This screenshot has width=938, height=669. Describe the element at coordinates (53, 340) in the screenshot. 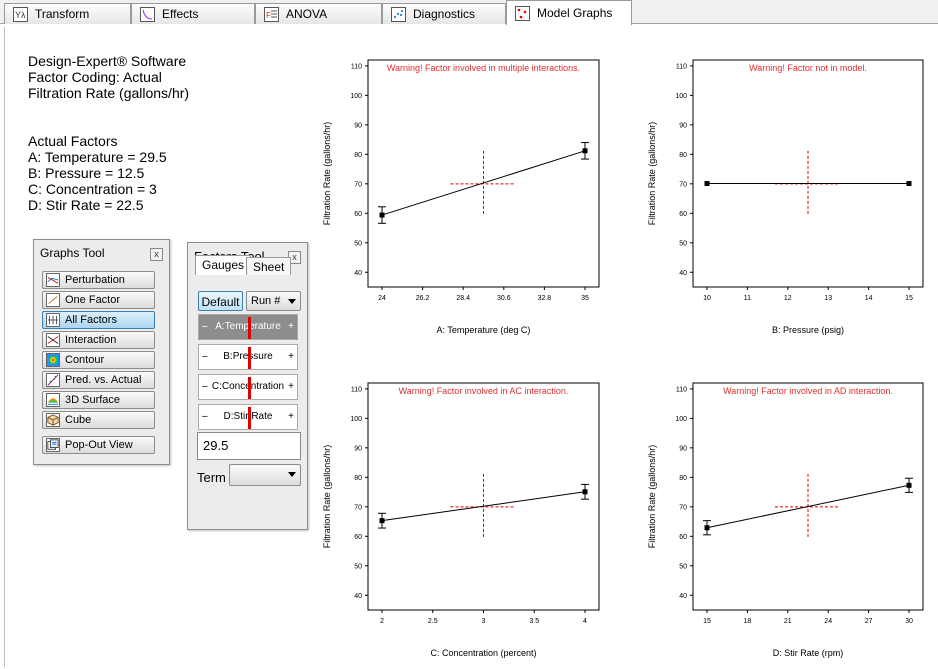

I see `interaction-icon` at that location.